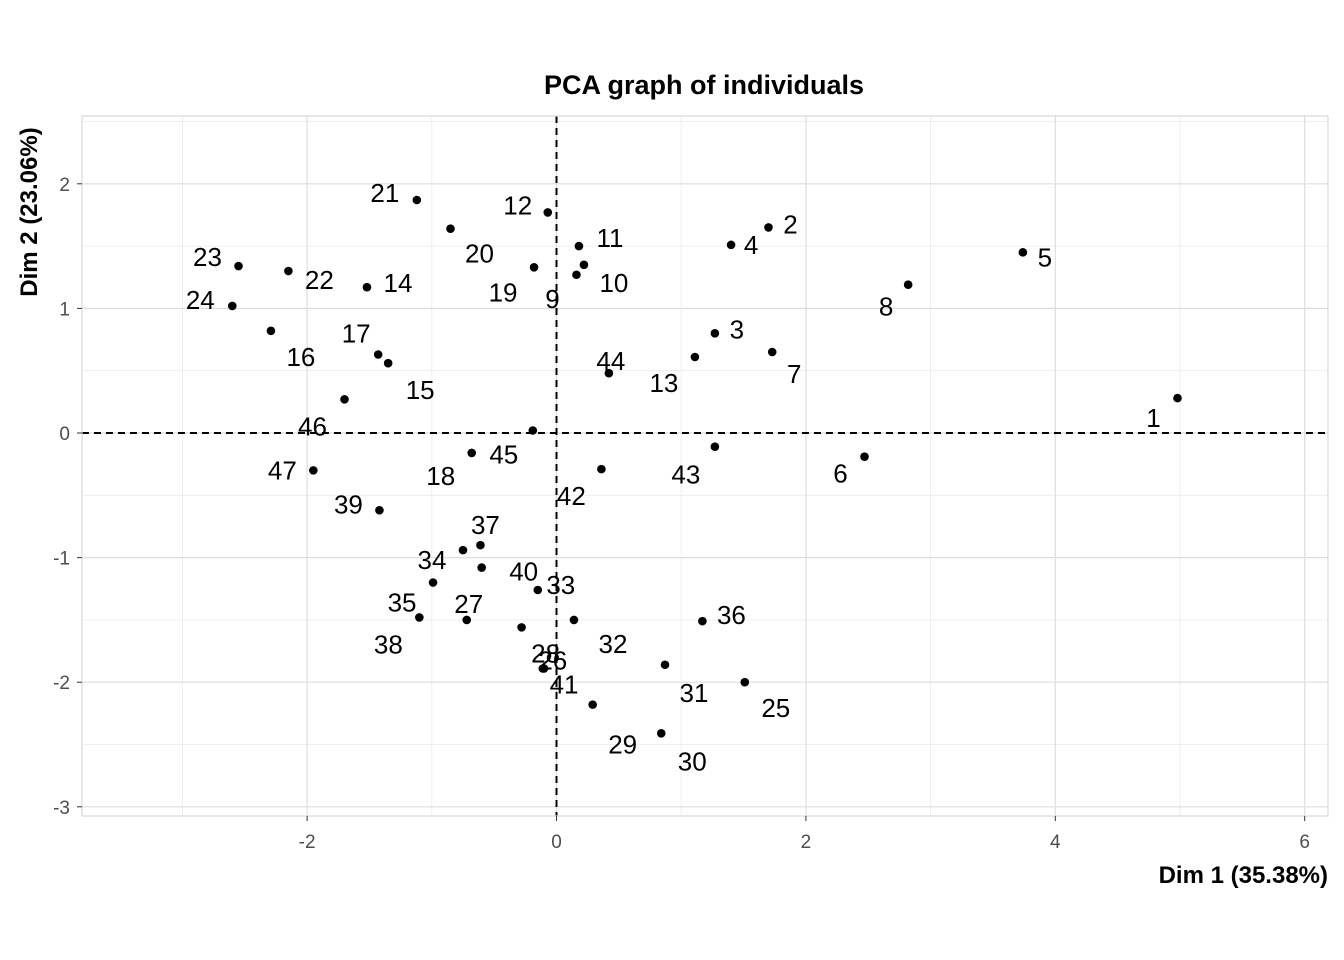 This screenshot has width=1344, height=960. What do you see at coordinates (348, 504) in the screenshot?
I see `point-label-39: 39` at bounding box center [348, 504].